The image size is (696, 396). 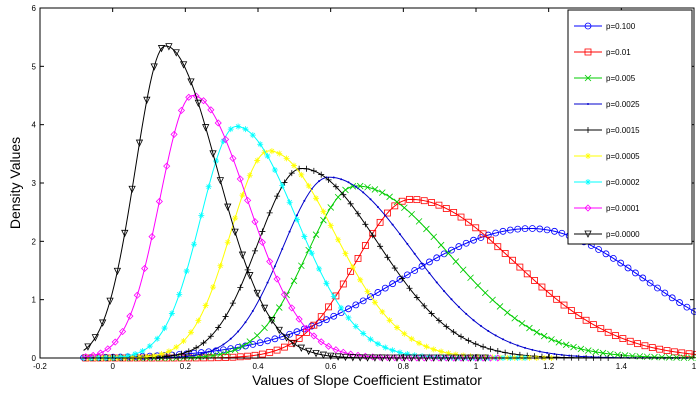 What do you see at coordinates (258, 366) in the screenshot?
I see `x-tick-label: 0.4` at bounding box center [258, 366].